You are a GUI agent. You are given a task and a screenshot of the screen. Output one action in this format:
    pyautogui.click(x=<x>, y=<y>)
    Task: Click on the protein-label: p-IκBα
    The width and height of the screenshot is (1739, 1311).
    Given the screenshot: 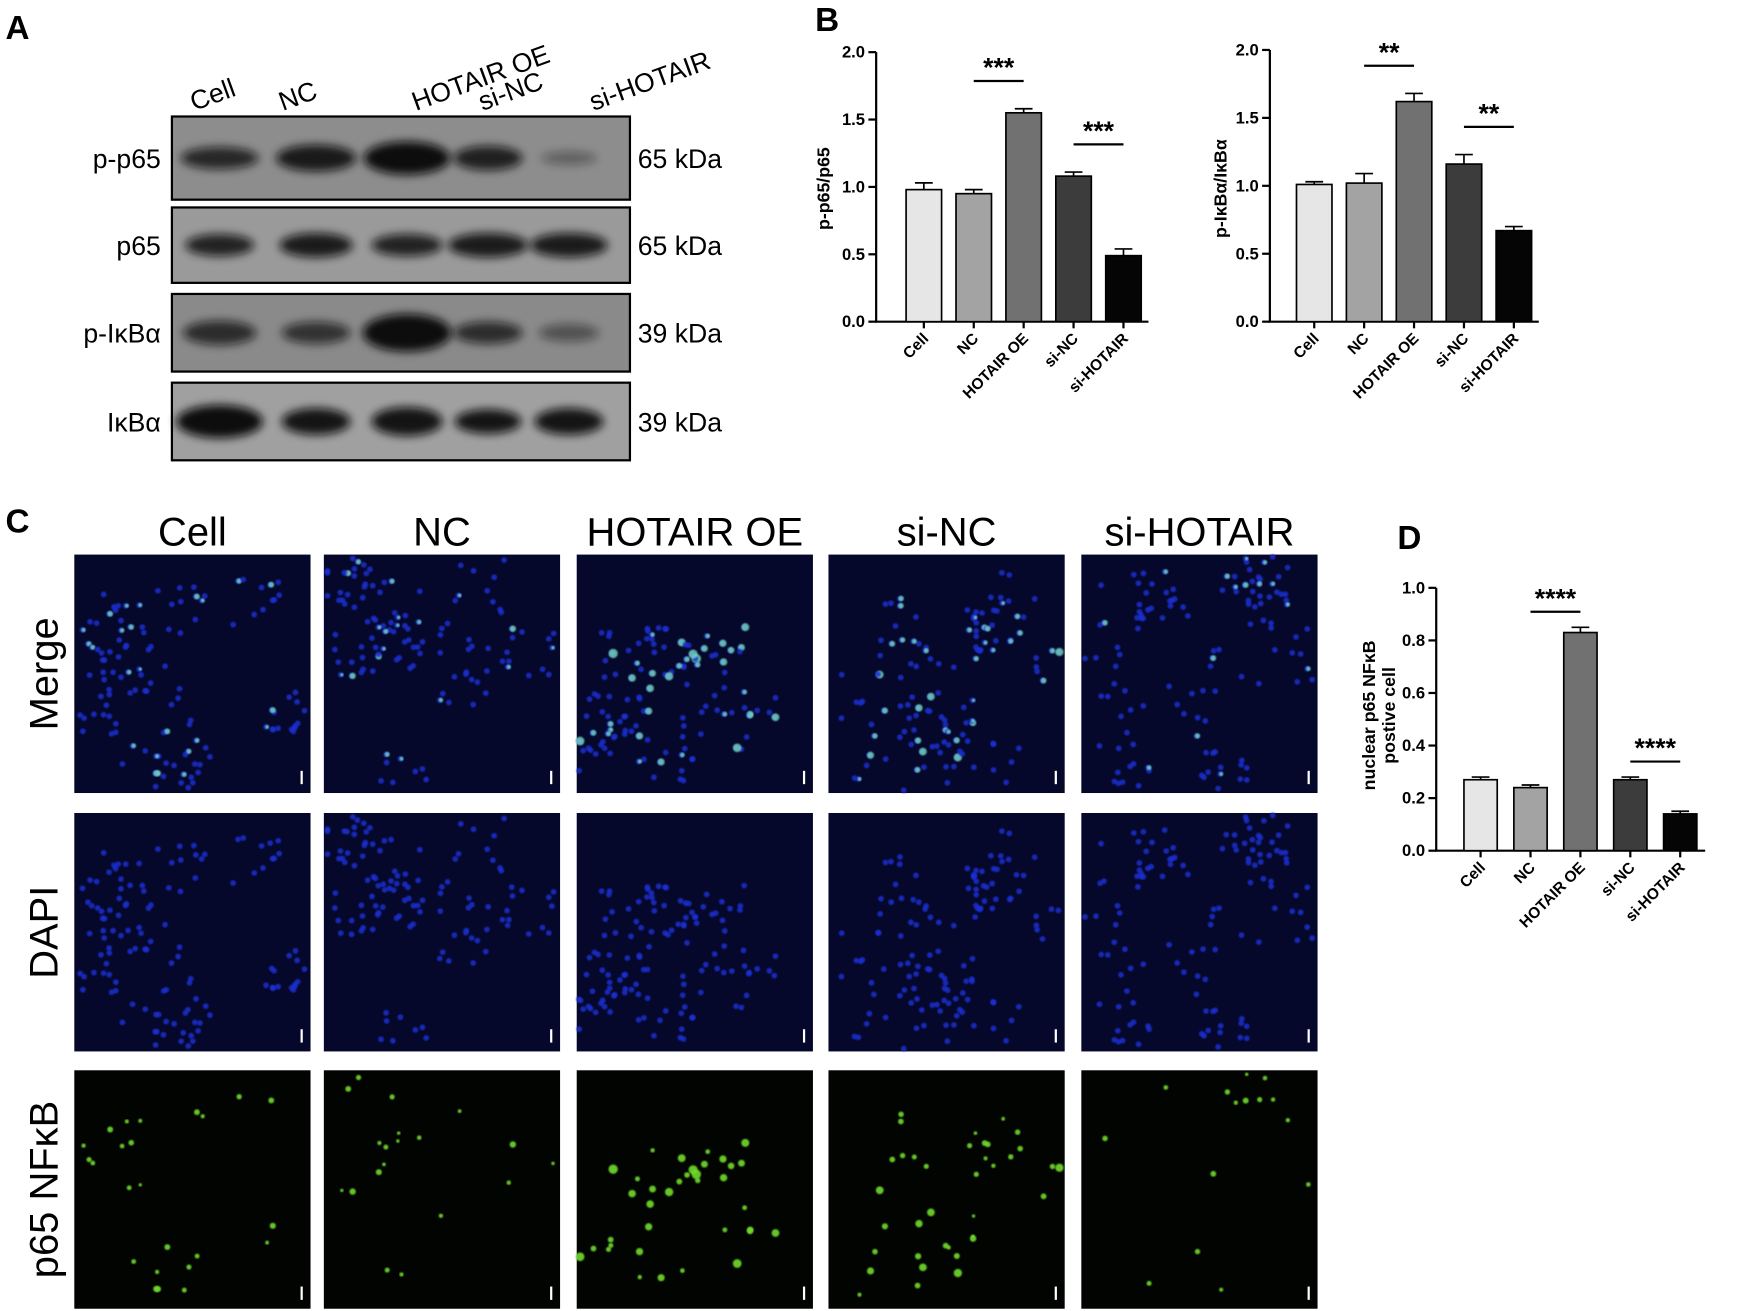 What is the action you would take?
    pyautogui.click(x=121, y=334)
    